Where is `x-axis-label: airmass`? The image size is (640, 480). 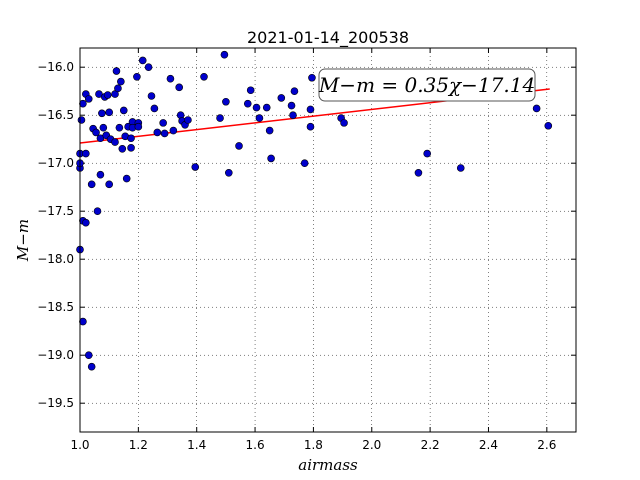
x-axis-label: airmass is located at coordinates (328, 465).